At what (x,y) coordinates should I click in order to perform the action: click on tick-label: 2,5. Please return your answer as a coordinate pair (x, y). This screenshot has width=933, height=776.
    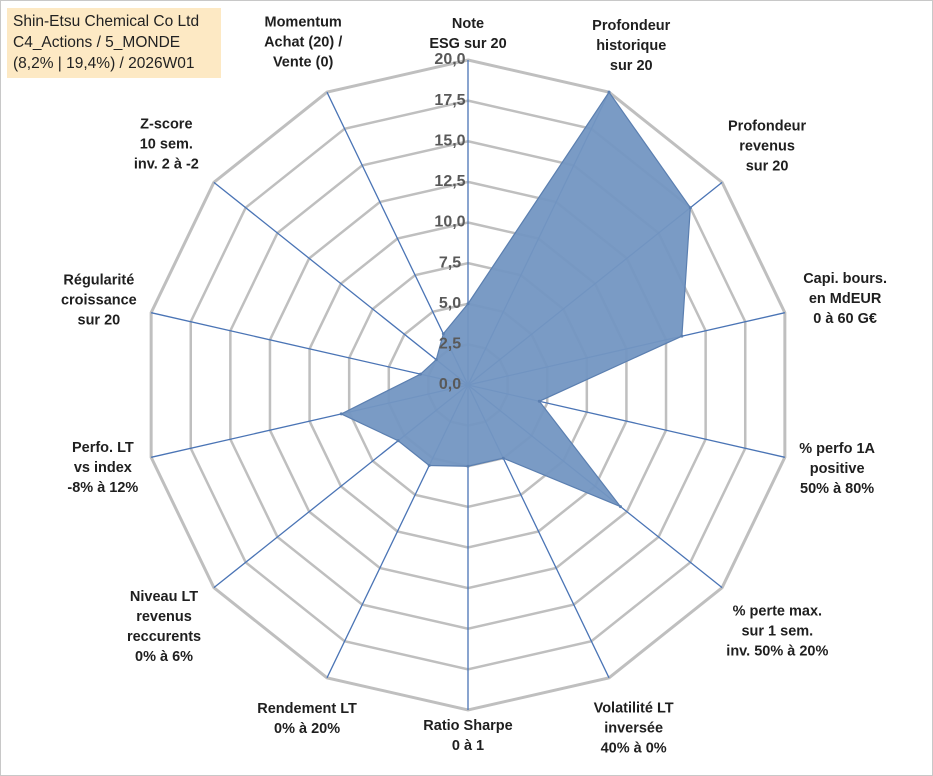
    Looking at the image, I should click on (450, 344).